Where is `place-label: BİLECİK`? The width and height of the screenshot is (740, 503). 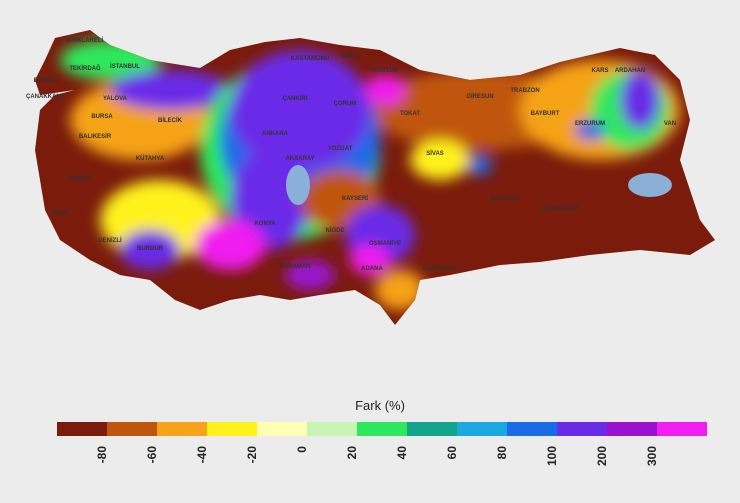 place-label: BİLECİK is located at coordinates (170, 120).